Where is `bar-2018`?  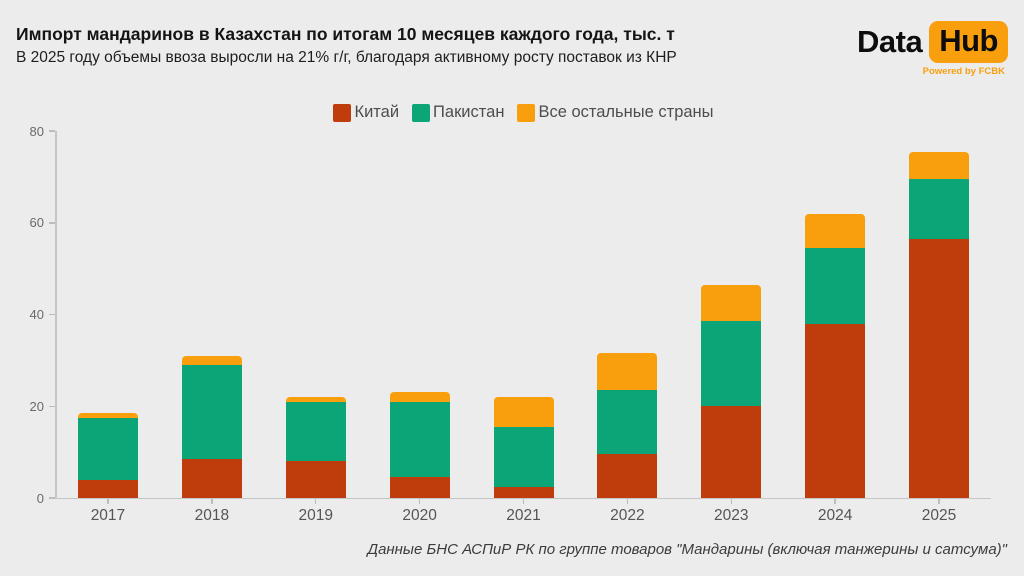
bar-2018 is located at coordinates (211, 426).